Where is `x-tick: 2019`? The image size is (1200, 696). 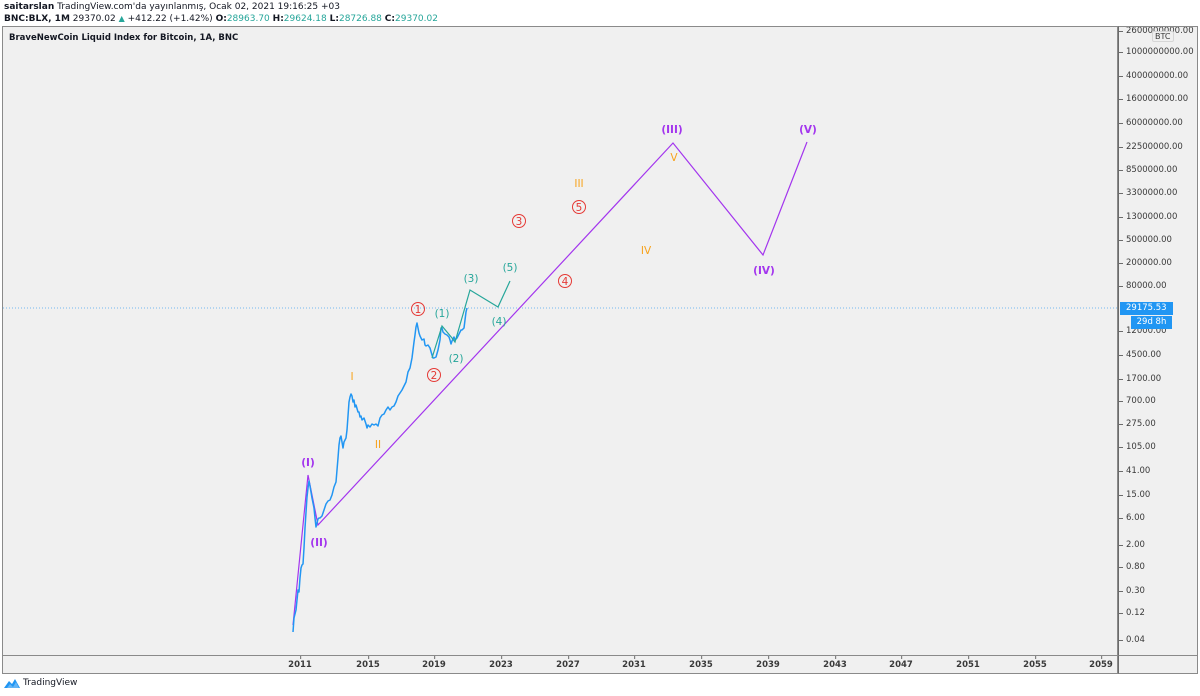 x-tick: 2019 is located at coordinates (434, 663).